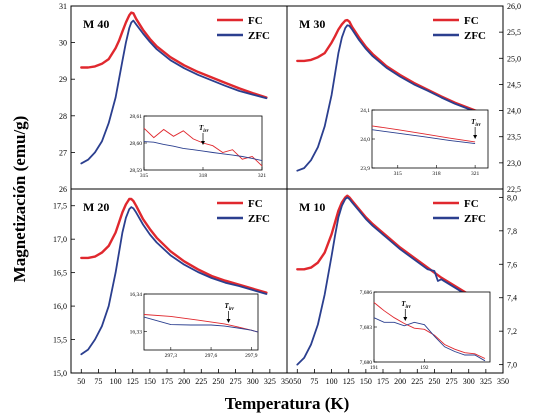 This screenshot has width=549, height=414. I want to click on inset-bottom-right: 7,680 7,683 7,686 191 192 Tirr, so click(425, 330).